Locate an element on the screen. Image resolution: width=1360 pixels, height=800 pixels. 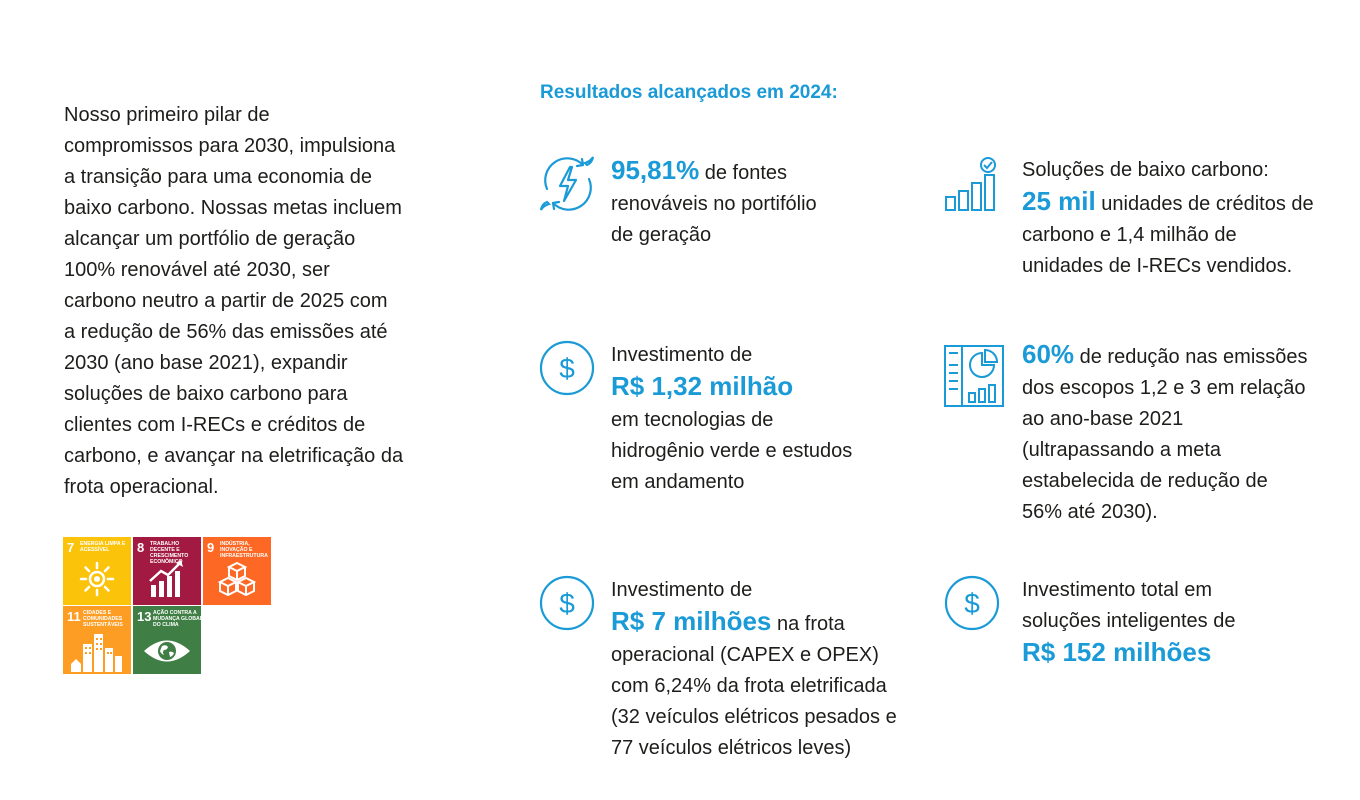
sdg-label: INDÚSTRIA, INOVAÇÃO E INFRAESTRUTURA is located at coordinates (244, 550).